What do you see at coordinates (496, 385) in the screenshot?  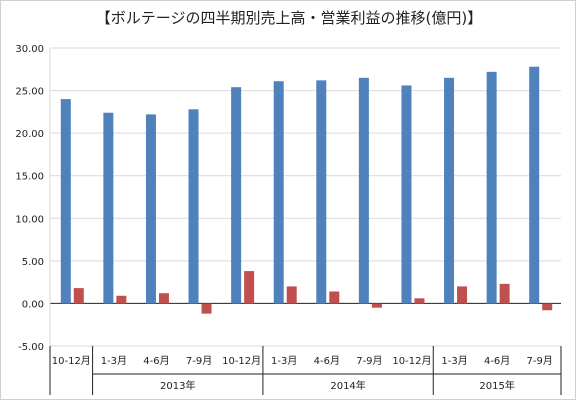 I see `year-group-label: 2015年` at bounding box center [496, 385].